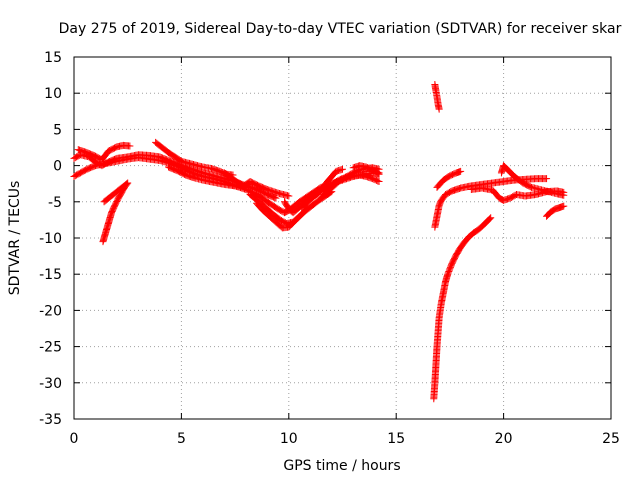 The width and height of the screenshot is (640, 480). Describe the element at coordinates (396, 439) in the screenshot. I see `x-tick-label: 15` at that location.